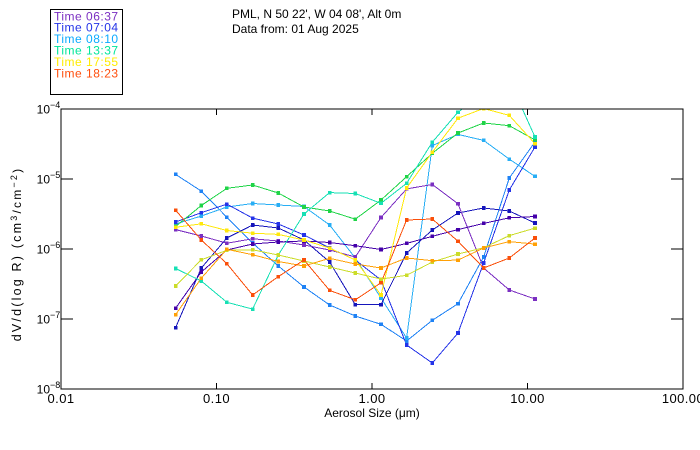  I want to click on svg-text: 10.00, so click(527, 398).